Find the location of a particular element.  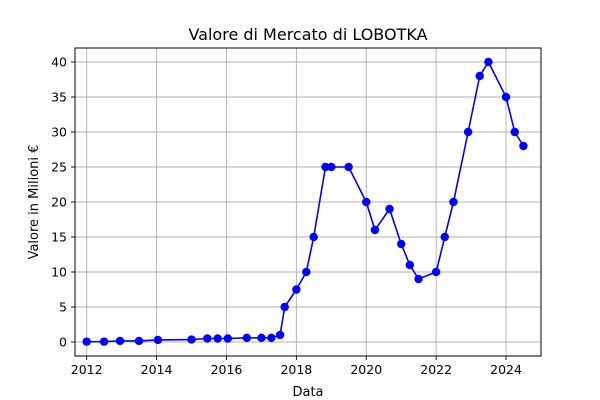

y-tick-label: 40 is located at coordinates (59, 62).